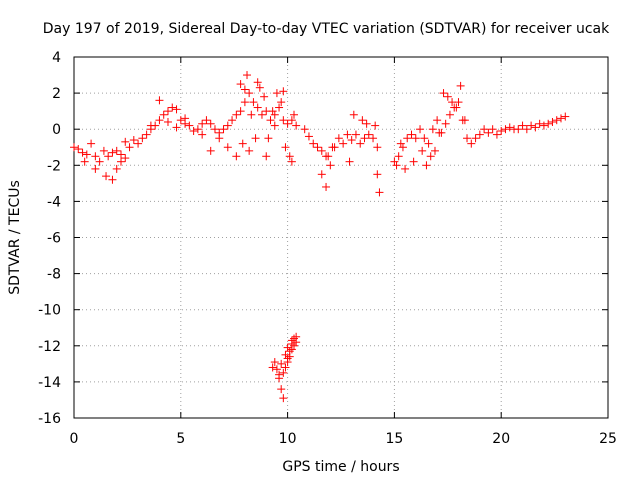 The image size is (640, 480). What do you see at coordinates (340, 467) in the screenshot?
I see `x-axis-label: GPS time / hours` at bounding box center [340, 467].